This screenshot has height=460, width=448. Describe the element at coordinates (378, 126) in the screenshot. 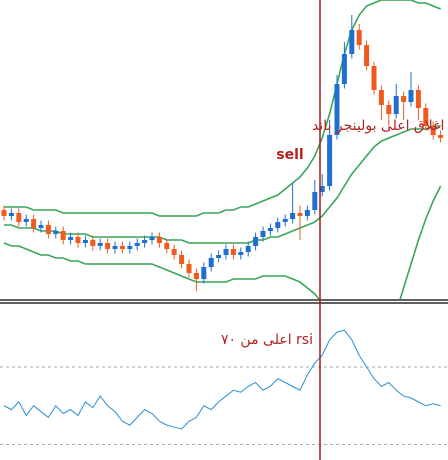

I see `annotation: اغلاق اعلى بولينجر باند` at that location.